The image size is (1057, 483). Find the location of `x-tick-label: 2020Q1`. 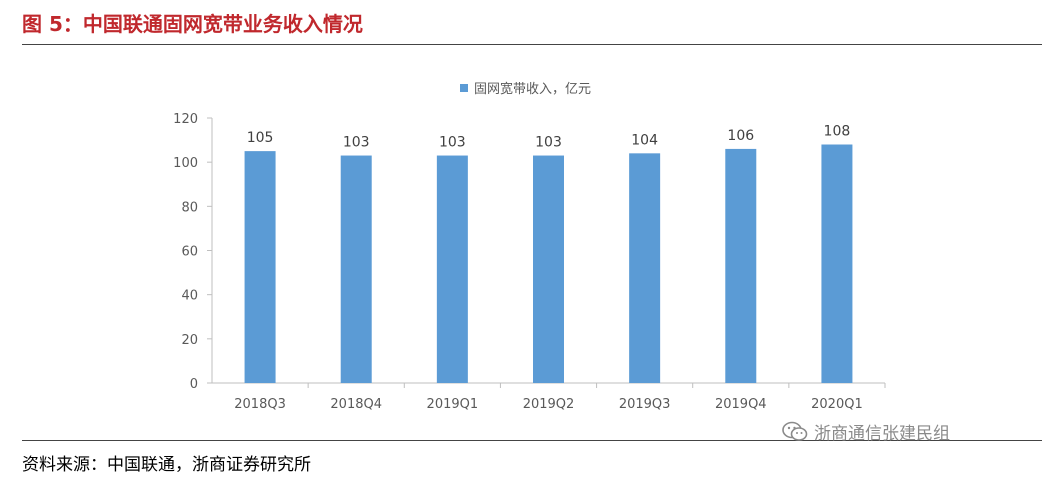

x-tick-label: 2020Q1 is located at coordinates (837, 404).